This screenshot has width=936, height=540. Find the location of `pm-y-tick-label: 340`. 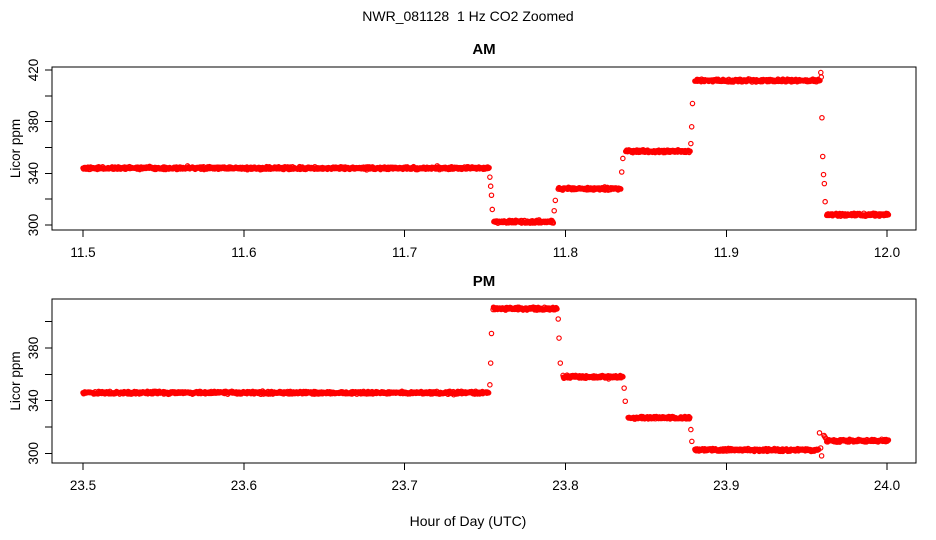

pm-y-tick-label: 340 is located at coordinates (33, 400).